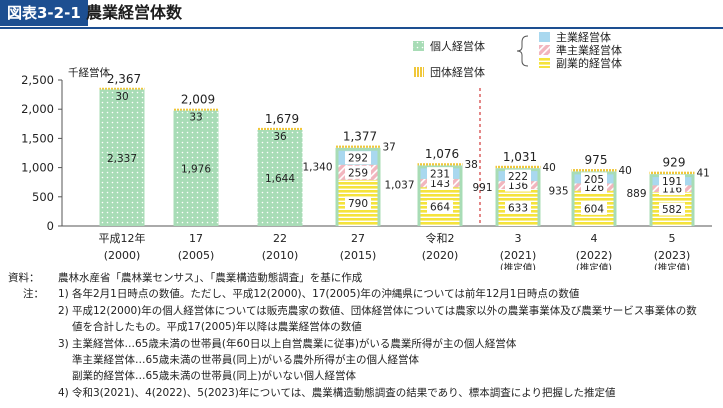 The height and width of the screenshot is (408, 723). Describe the element at coordinates (389, 148) in the screenshot. I see `group-value-label: 37` at that location.